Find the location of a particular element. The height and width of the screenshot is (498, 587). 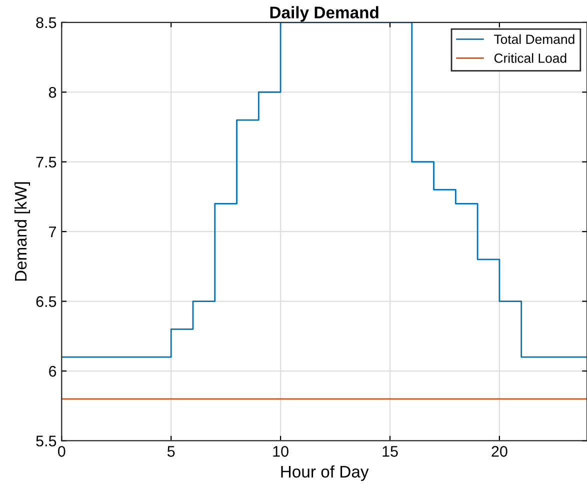

x-tick-label: 10 is located at coordinates (280, 451).